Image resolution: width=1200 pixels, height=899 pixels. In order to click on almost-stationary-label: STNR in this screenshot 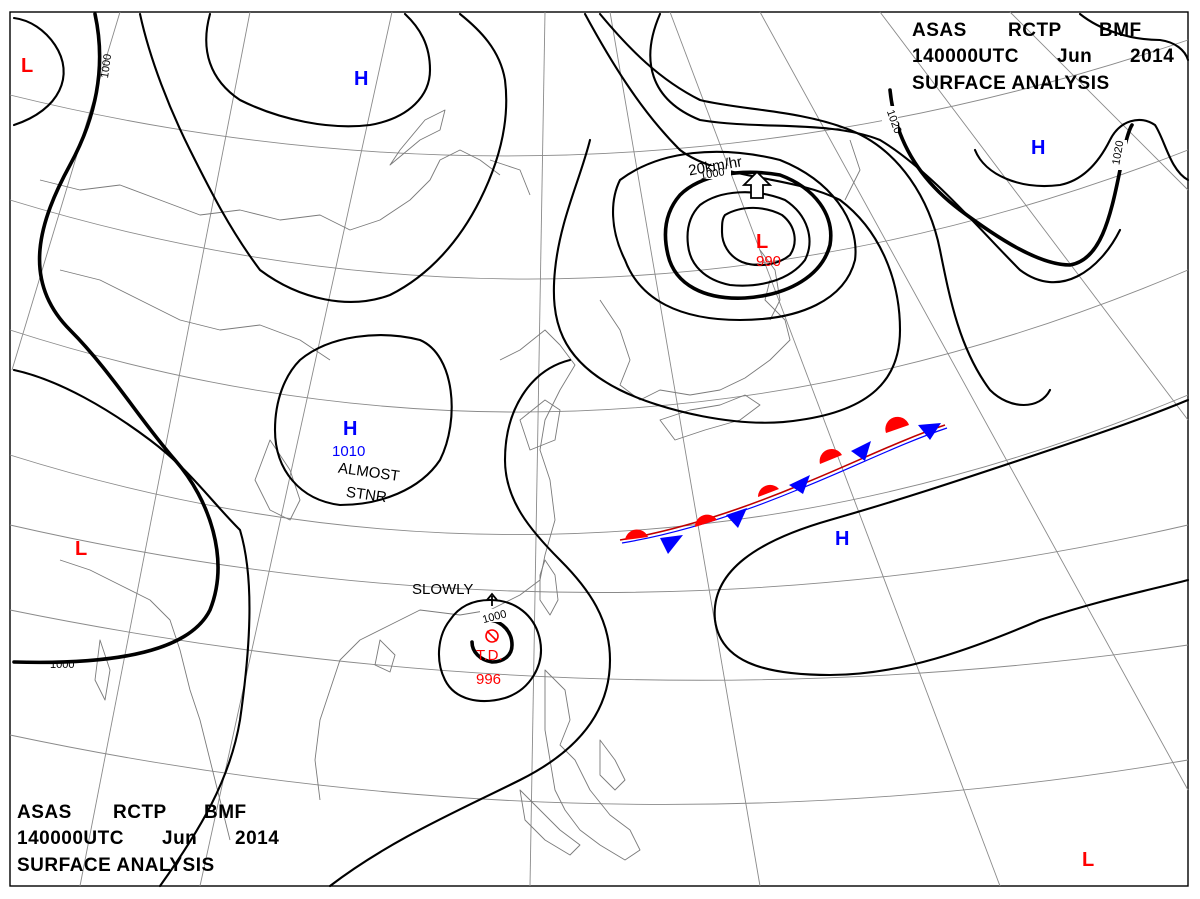, I will do `click(366, 495)`.